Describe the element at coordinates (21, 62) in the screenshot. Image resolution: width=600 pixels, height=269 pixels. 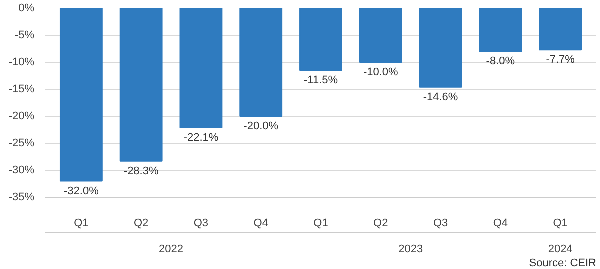
I see `y-tick-label: -10%` at that location.